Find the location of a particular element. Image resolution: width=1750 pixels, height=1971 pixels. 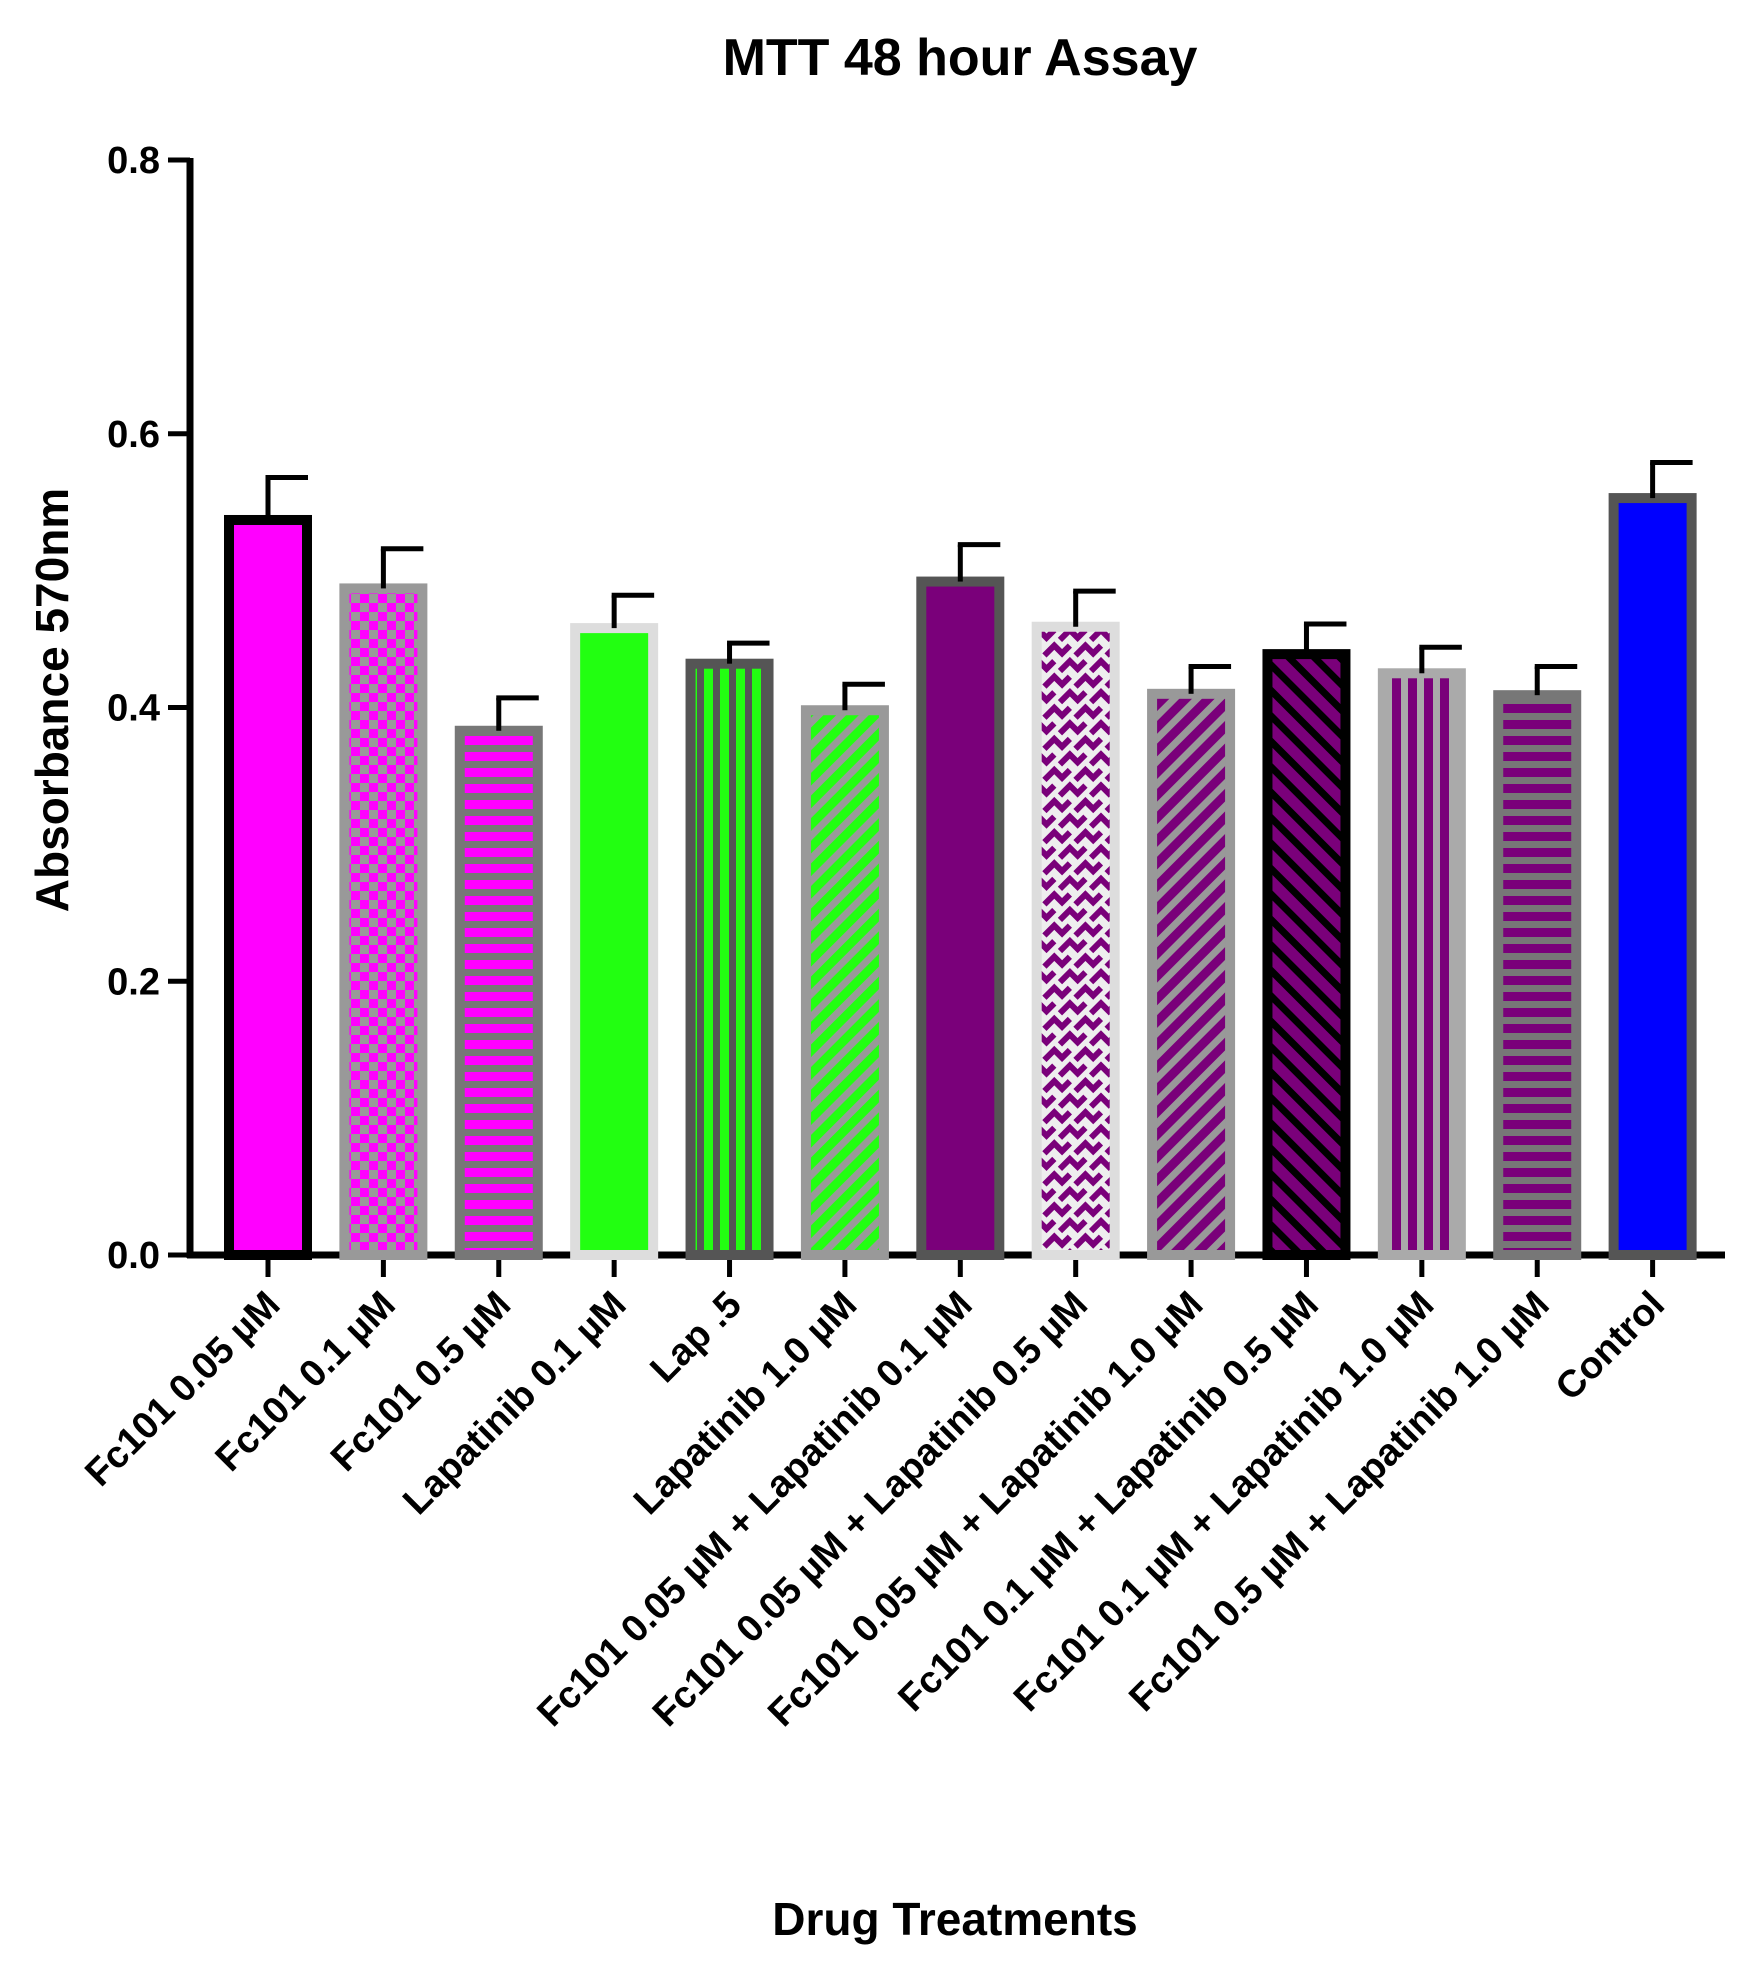

category-label: Lap .5 is located at coordinates (696, 1337).